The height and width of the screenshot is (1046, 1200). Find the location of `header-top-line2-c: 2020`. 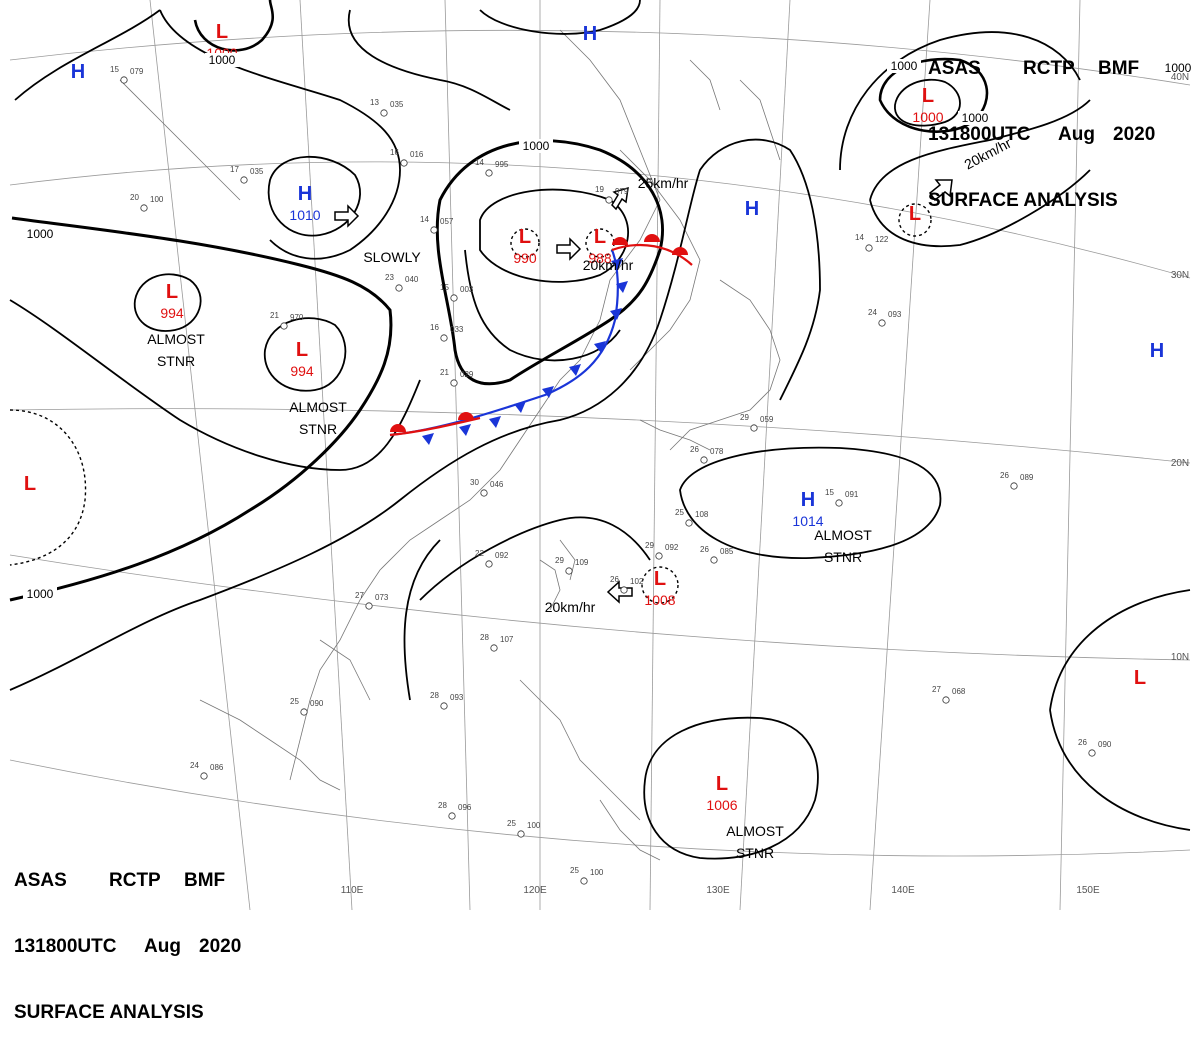

header-top-line2-c: 2020 is located at coordinates (1134, 134).